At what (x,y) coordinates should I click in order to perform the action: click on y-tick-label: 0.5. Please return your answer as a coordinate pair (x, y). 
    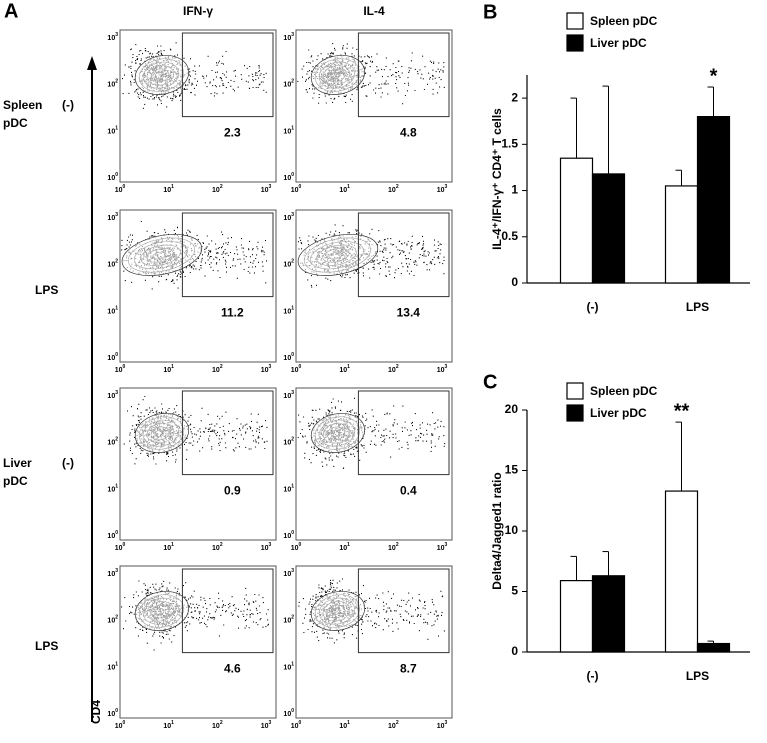
    Looking at the image, I should click on (509, 236).